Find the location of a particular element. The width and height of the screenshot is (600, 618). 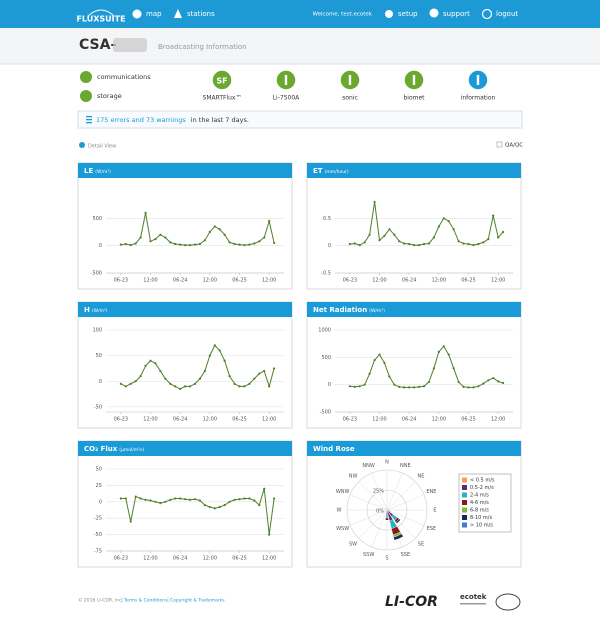

title-text: Net Radiation is located at coordinates (340, 310).